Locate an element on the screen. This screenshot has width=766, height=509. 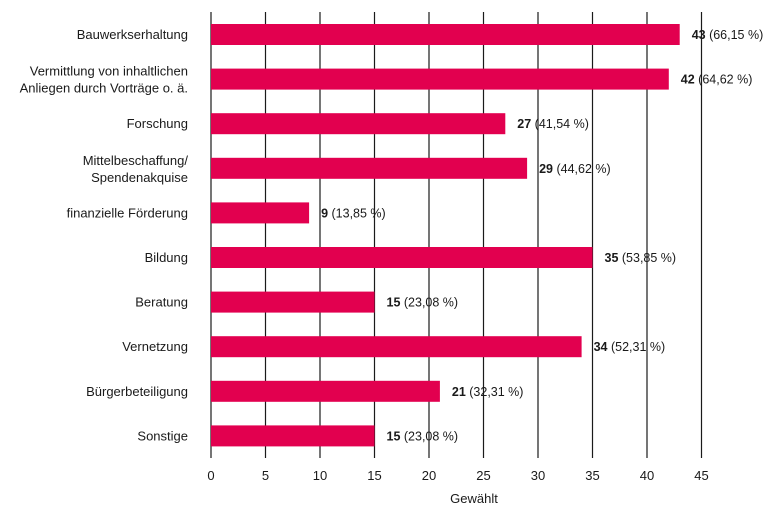
category-label: Beratung is located at coordinates (161, 302).